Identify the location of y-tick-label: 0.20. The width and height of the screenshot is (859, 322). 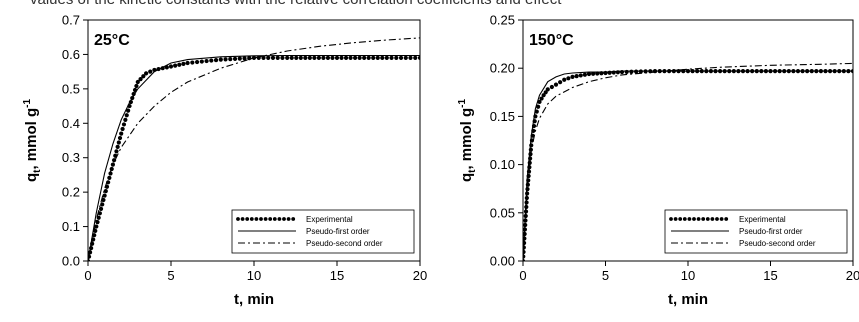
(502, 68).